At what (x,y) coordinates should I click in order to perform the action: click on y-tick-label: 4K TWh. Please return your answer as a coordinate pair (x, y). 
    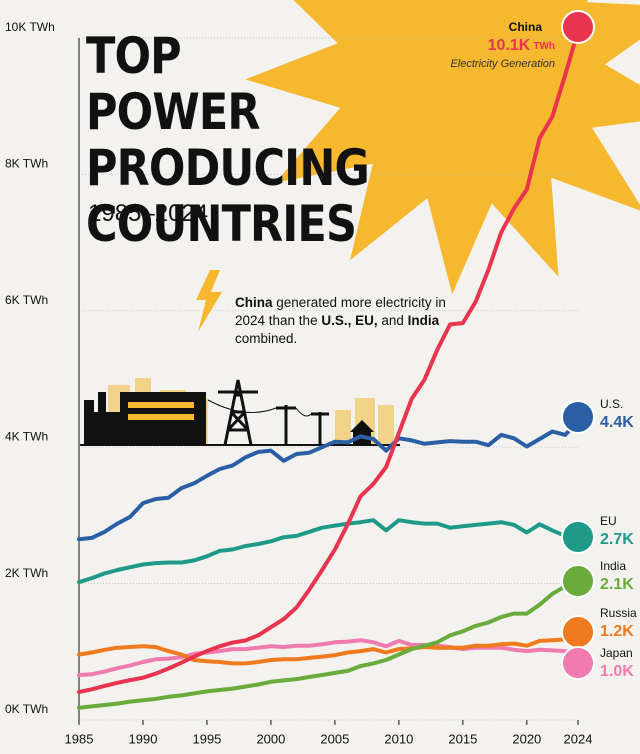
    Looking at the image, I should click on (26, 436).